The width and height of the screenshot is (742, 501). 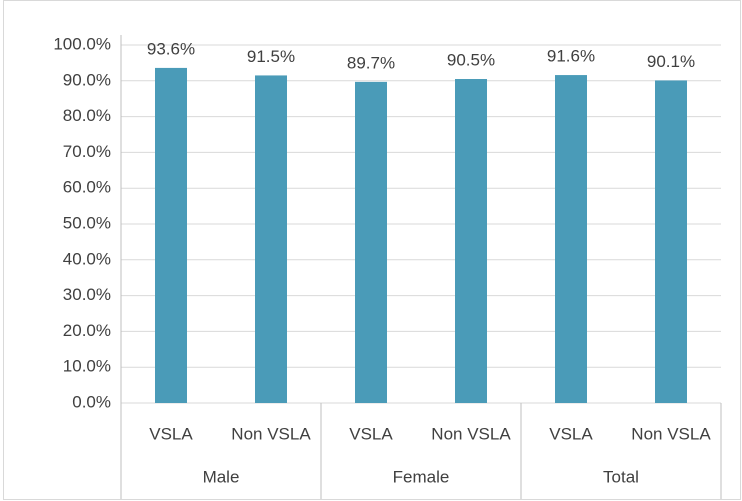 What do you see at coordinates (87, 258) in the screenshot?
I see `y-tick-label: 40.0%` at bounding box center [87, 258].